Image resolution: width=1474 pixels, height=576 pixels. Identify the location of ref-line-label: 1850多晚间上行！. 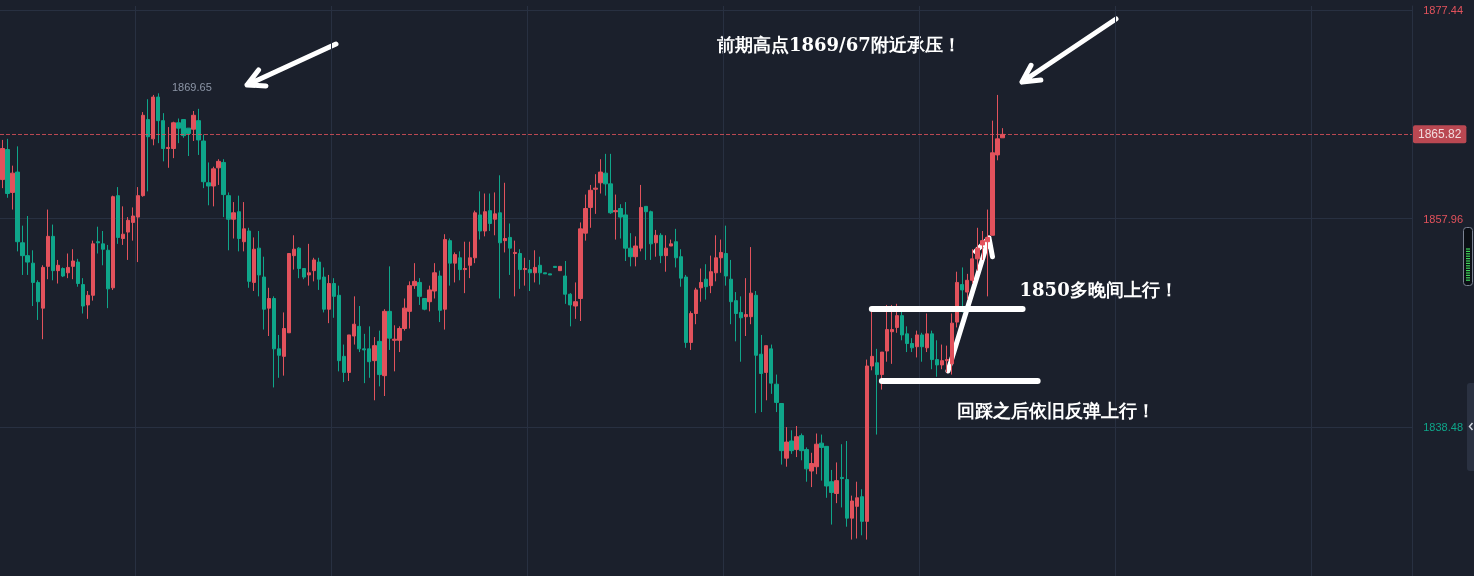
(1098, 289).